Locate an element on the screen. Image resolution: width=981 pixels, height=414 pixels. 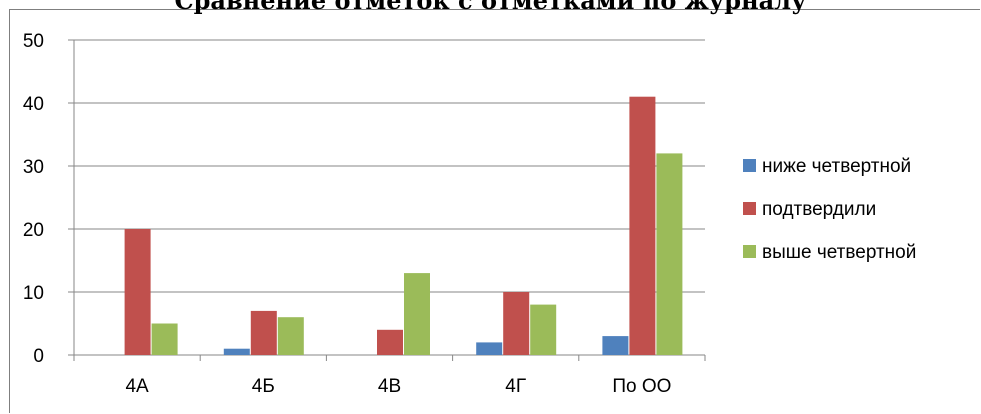
legend-label: выше четвертной is located at coordinates (839, 252).